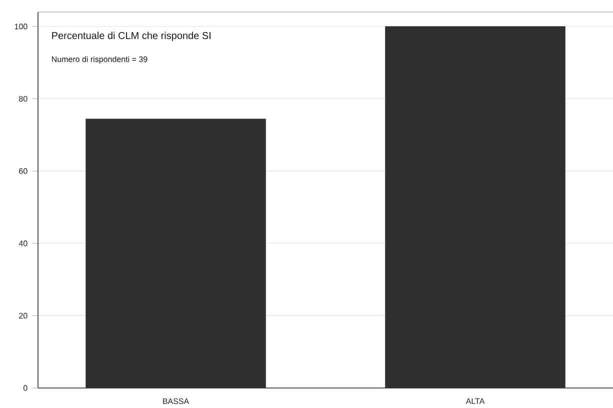 This screenshot has height=408, width=613. What do you see at coordinates (23, 99) in the screenshot?
I see `y-tick-label: 80` at bounding box center [23, 99].